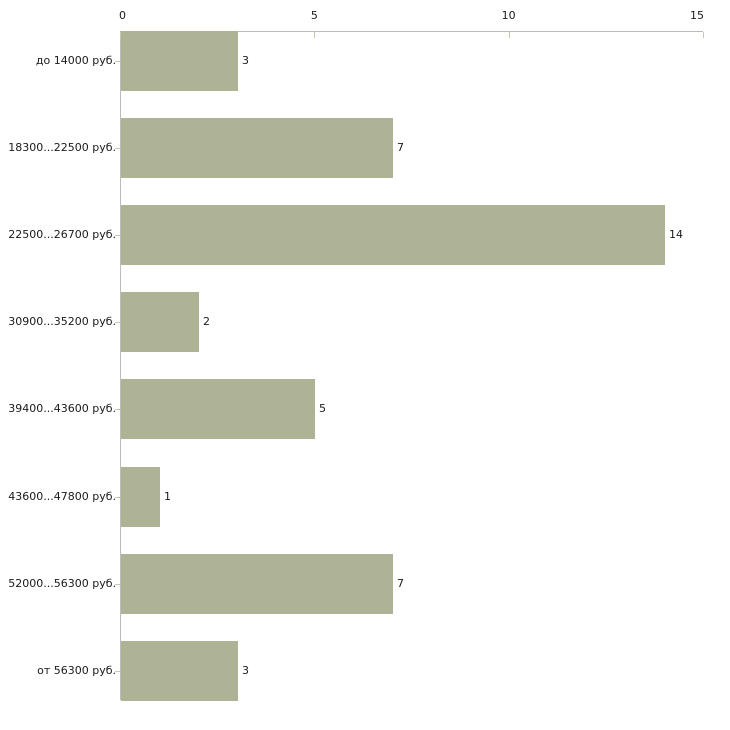 The height and width of the screenshot is (730, 730). I want to click on y-tick-label: 43600...47800 руб., so click(62, 496).